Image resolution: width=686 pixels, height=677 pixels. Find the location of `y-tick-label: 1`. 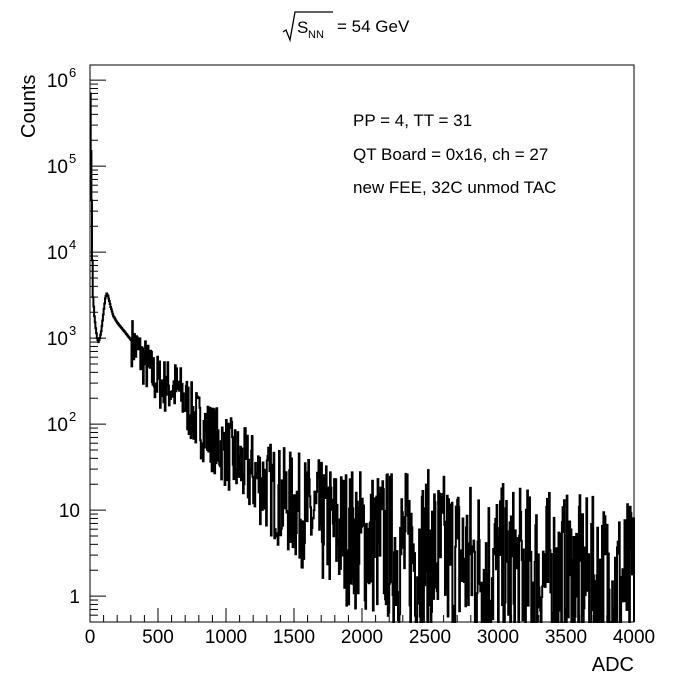

y-tick-label: 1 is located at coordinates (74, 597).